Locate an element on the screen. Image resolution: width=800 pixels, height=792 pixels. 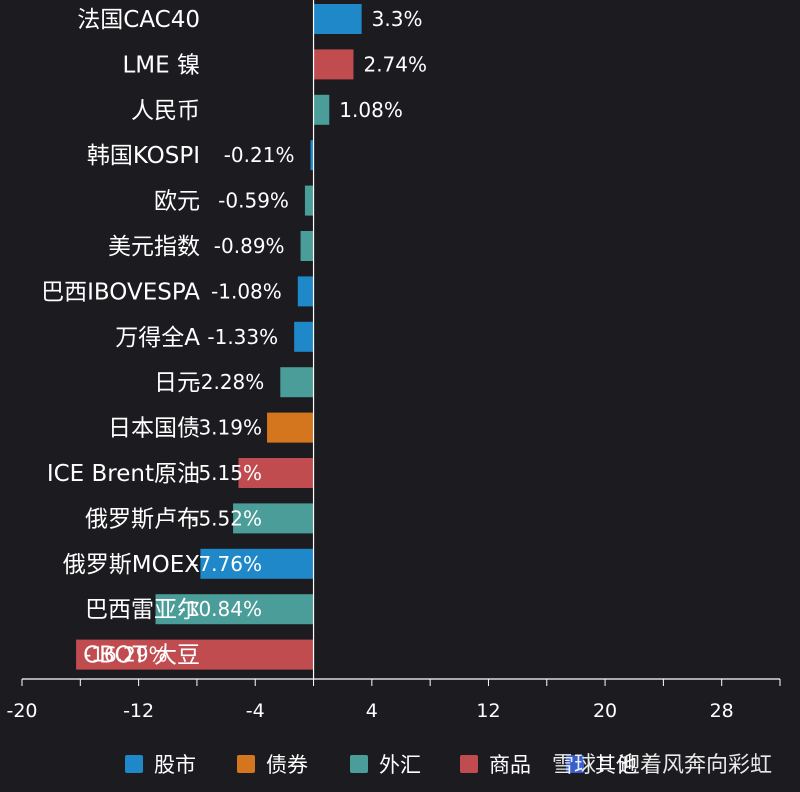
value-label: -1.08% is located at coordinates (246, 291).